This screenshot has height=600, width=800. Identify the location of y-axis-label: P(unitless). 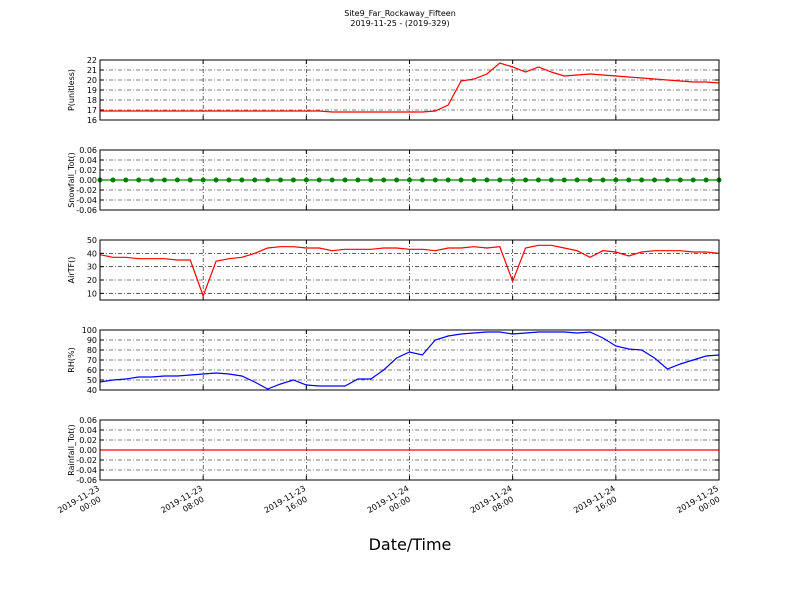
(71, 90).